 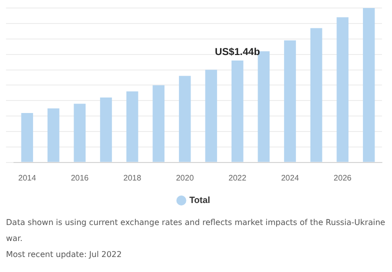 What do you see at coordinates (237, 52) in the screenshot?
I see `annotation: US$1.44b` at bounding box center [237, 52].